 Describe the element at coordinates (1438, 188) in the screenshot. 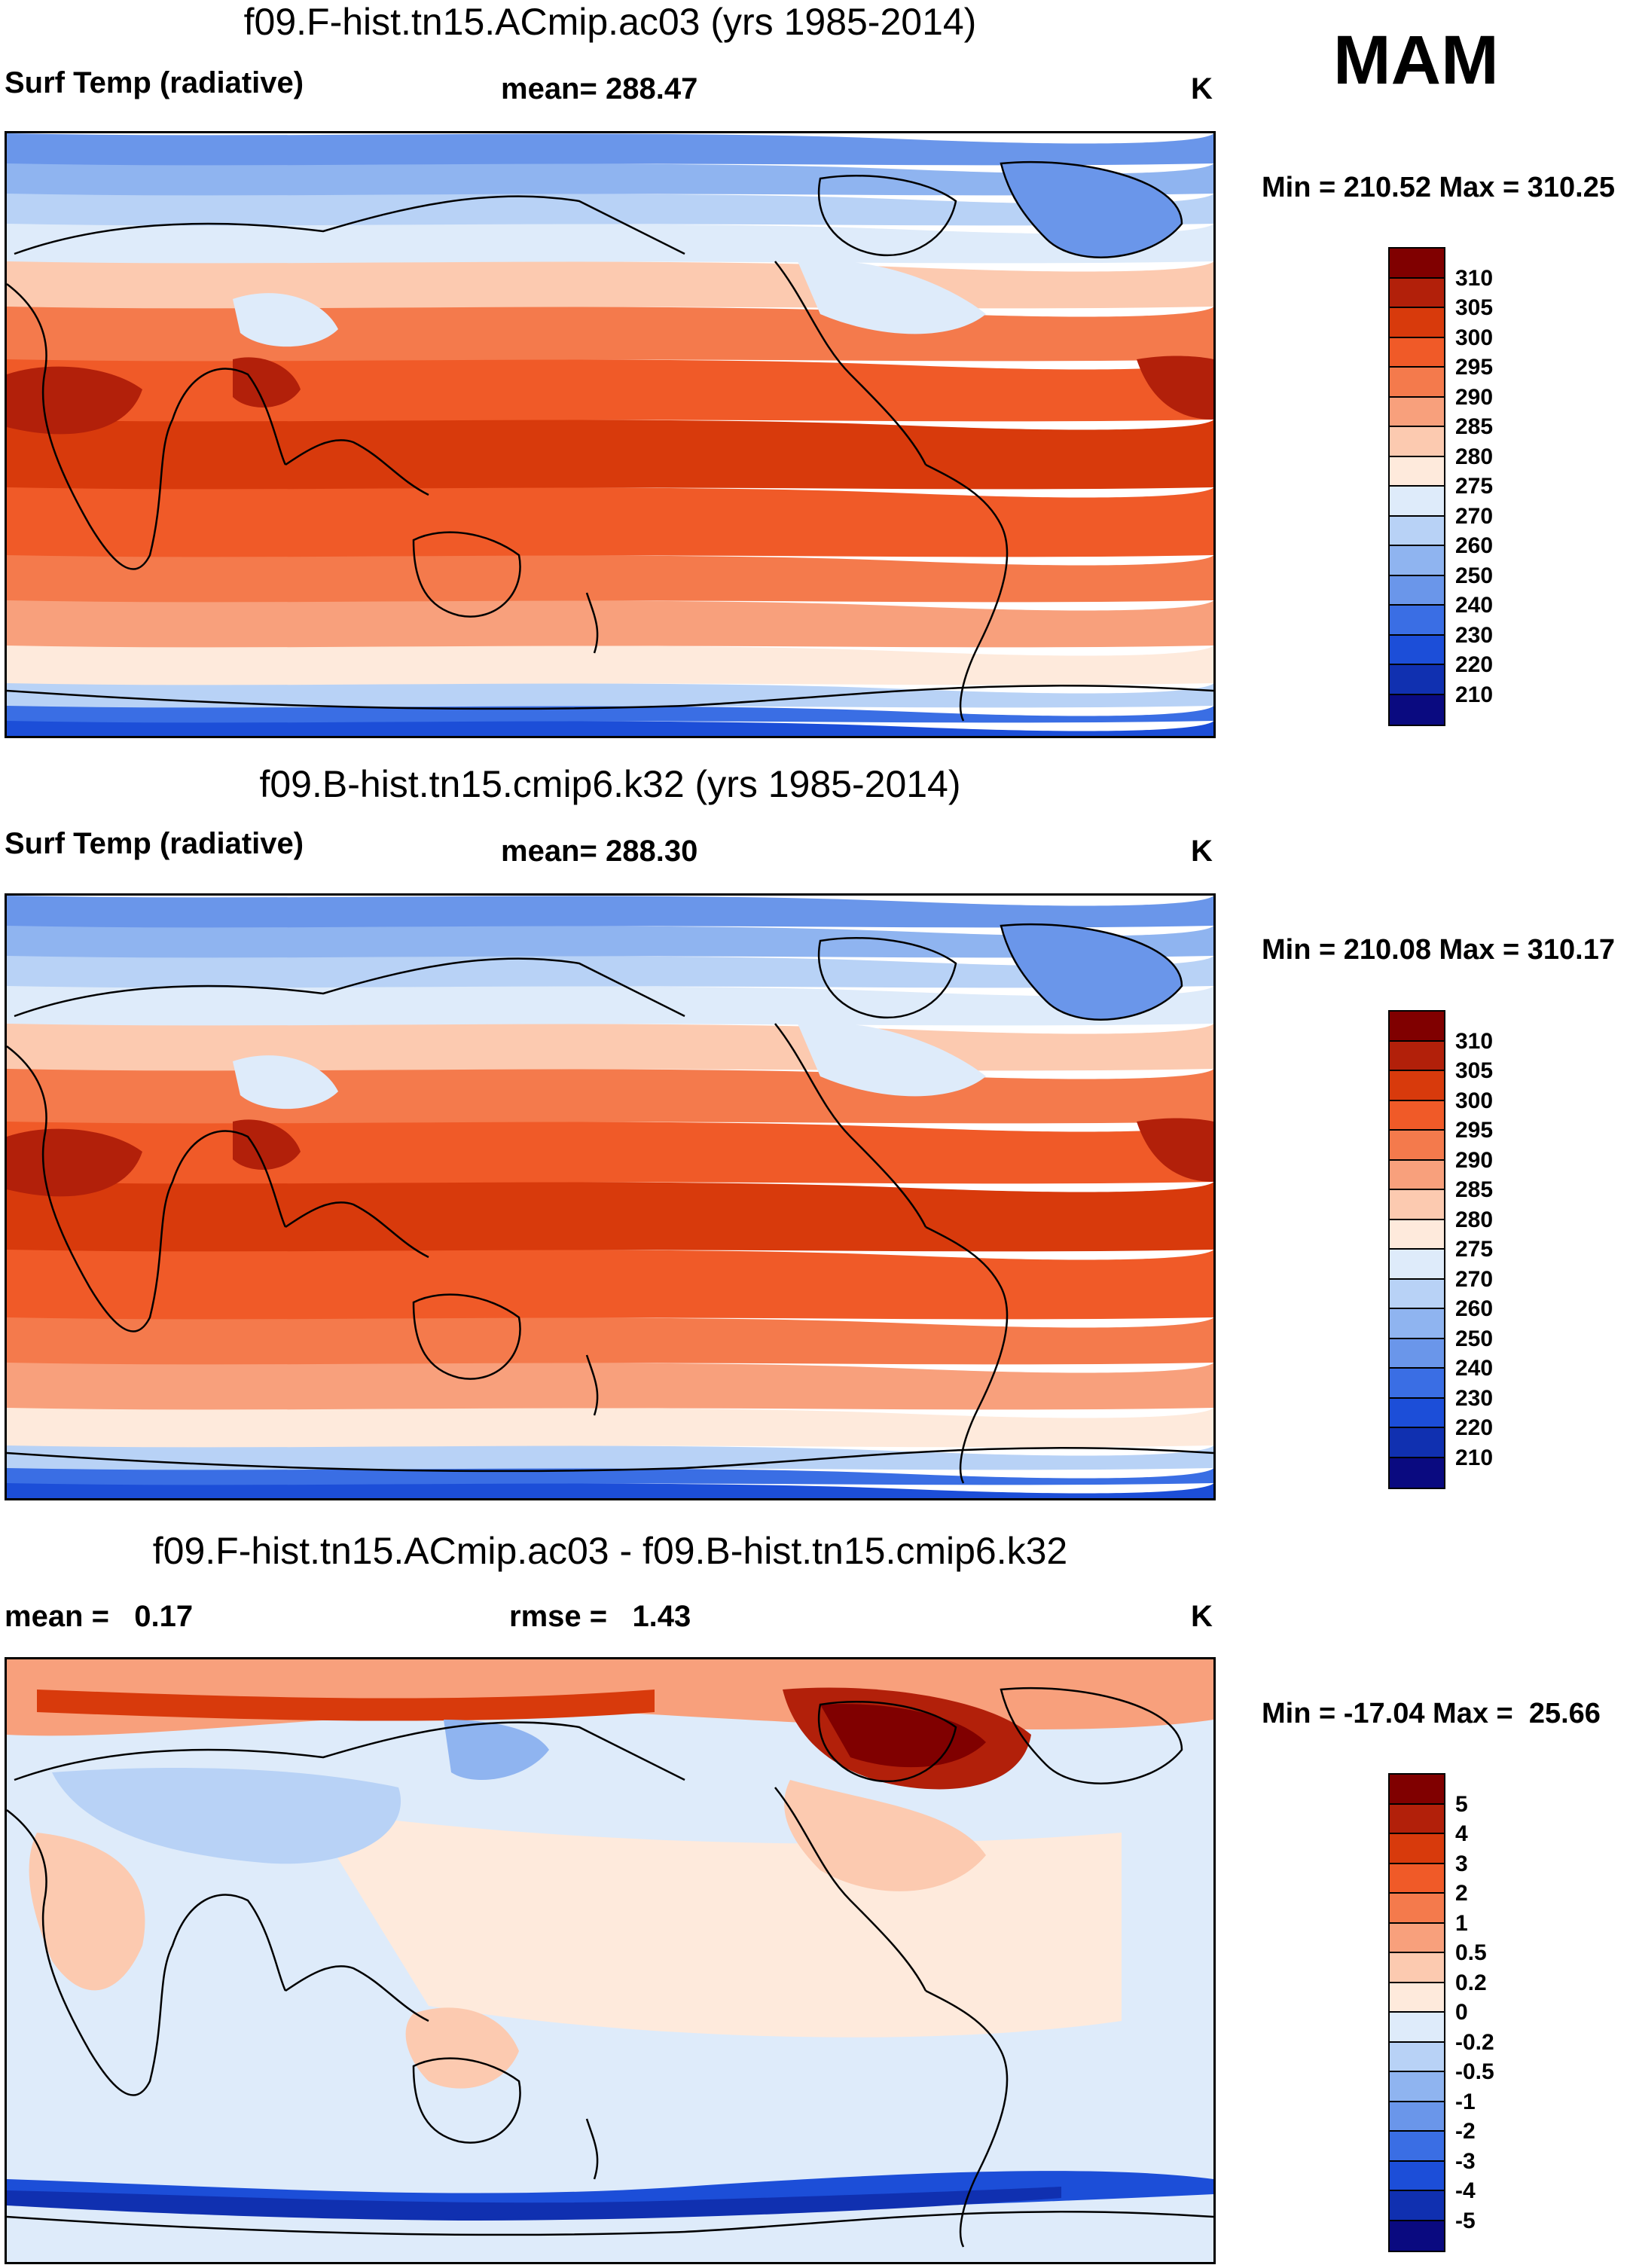

I see `panel1-minmax: Min = 210.52 Max = 310.25` at that location.